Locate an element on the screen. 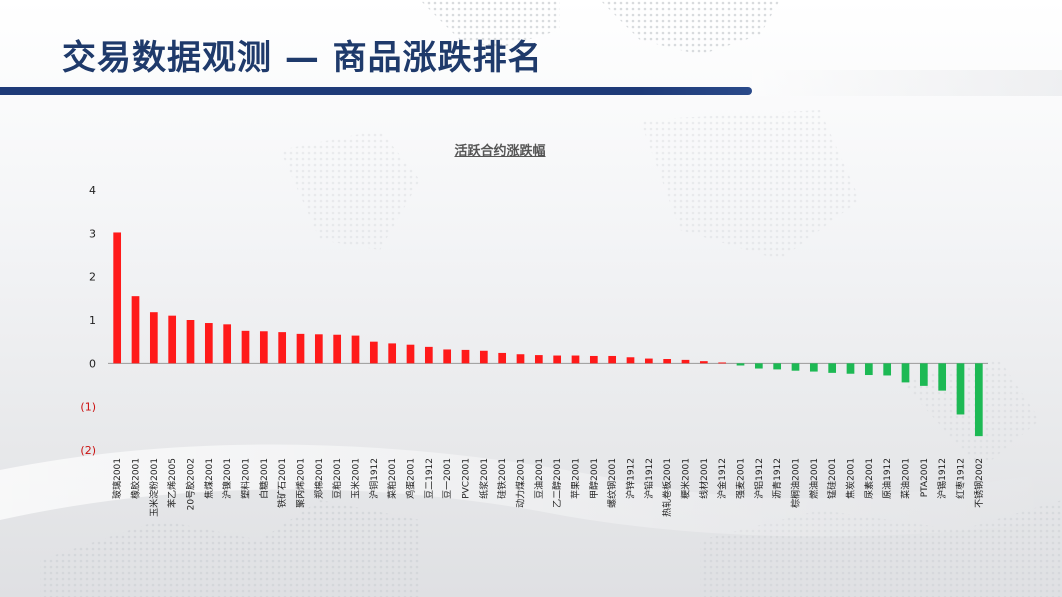 This screenshot has width=1062, height=597. category-label: 锰硅2001 is located at coordinates (832, 478).